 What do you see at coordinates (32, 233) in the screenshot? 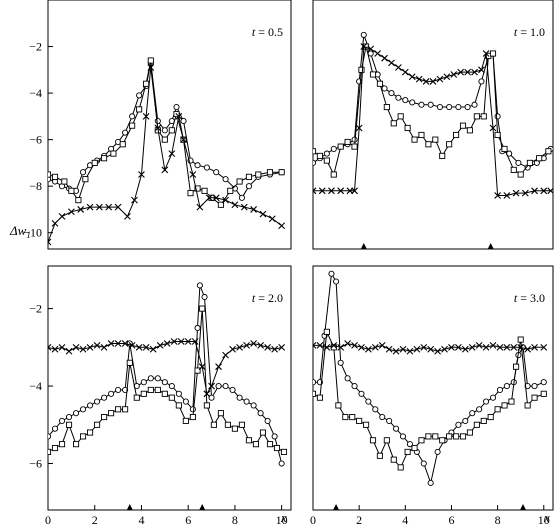
I see `y-tick-label: −10` at bounding box center [32, 233].